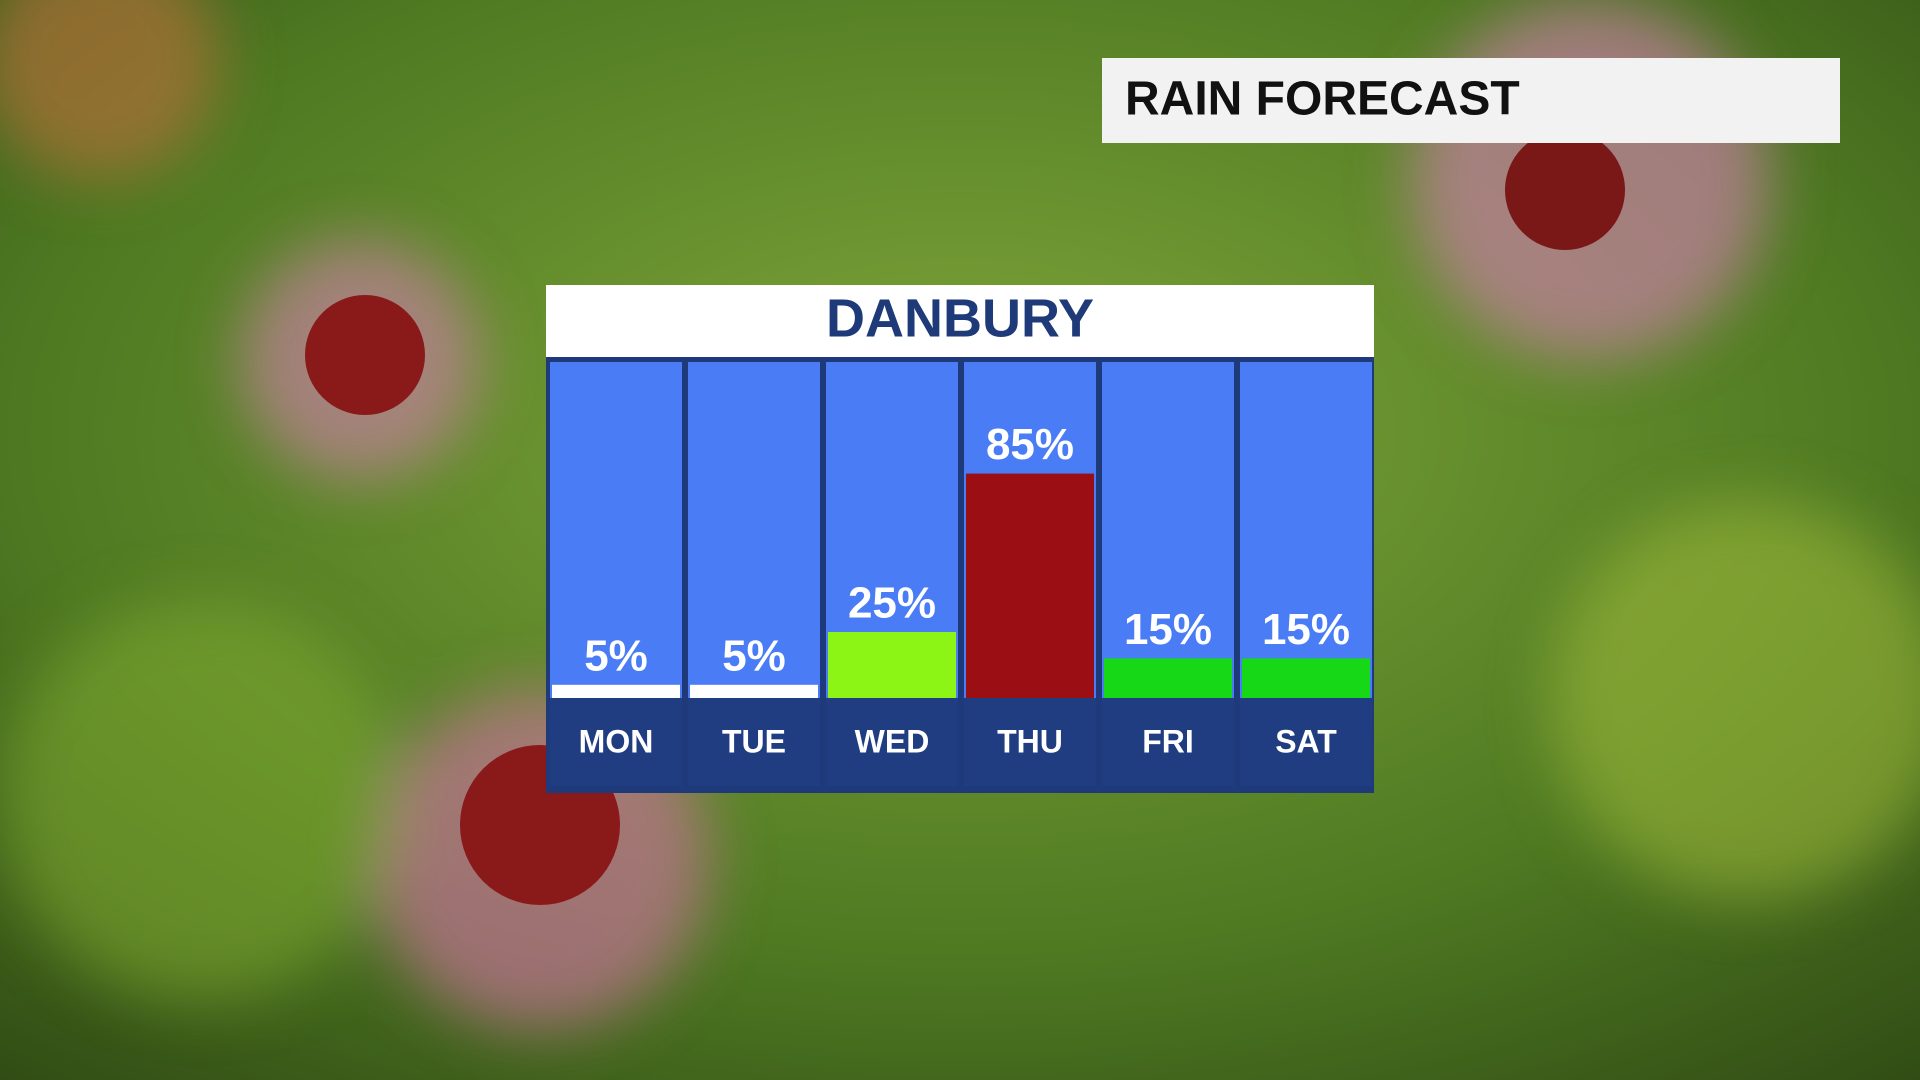  What do you see at coordinates (960, 318) in the screenshot?
I see `chart-title: DANBURY` at bounding box center [960, 318].